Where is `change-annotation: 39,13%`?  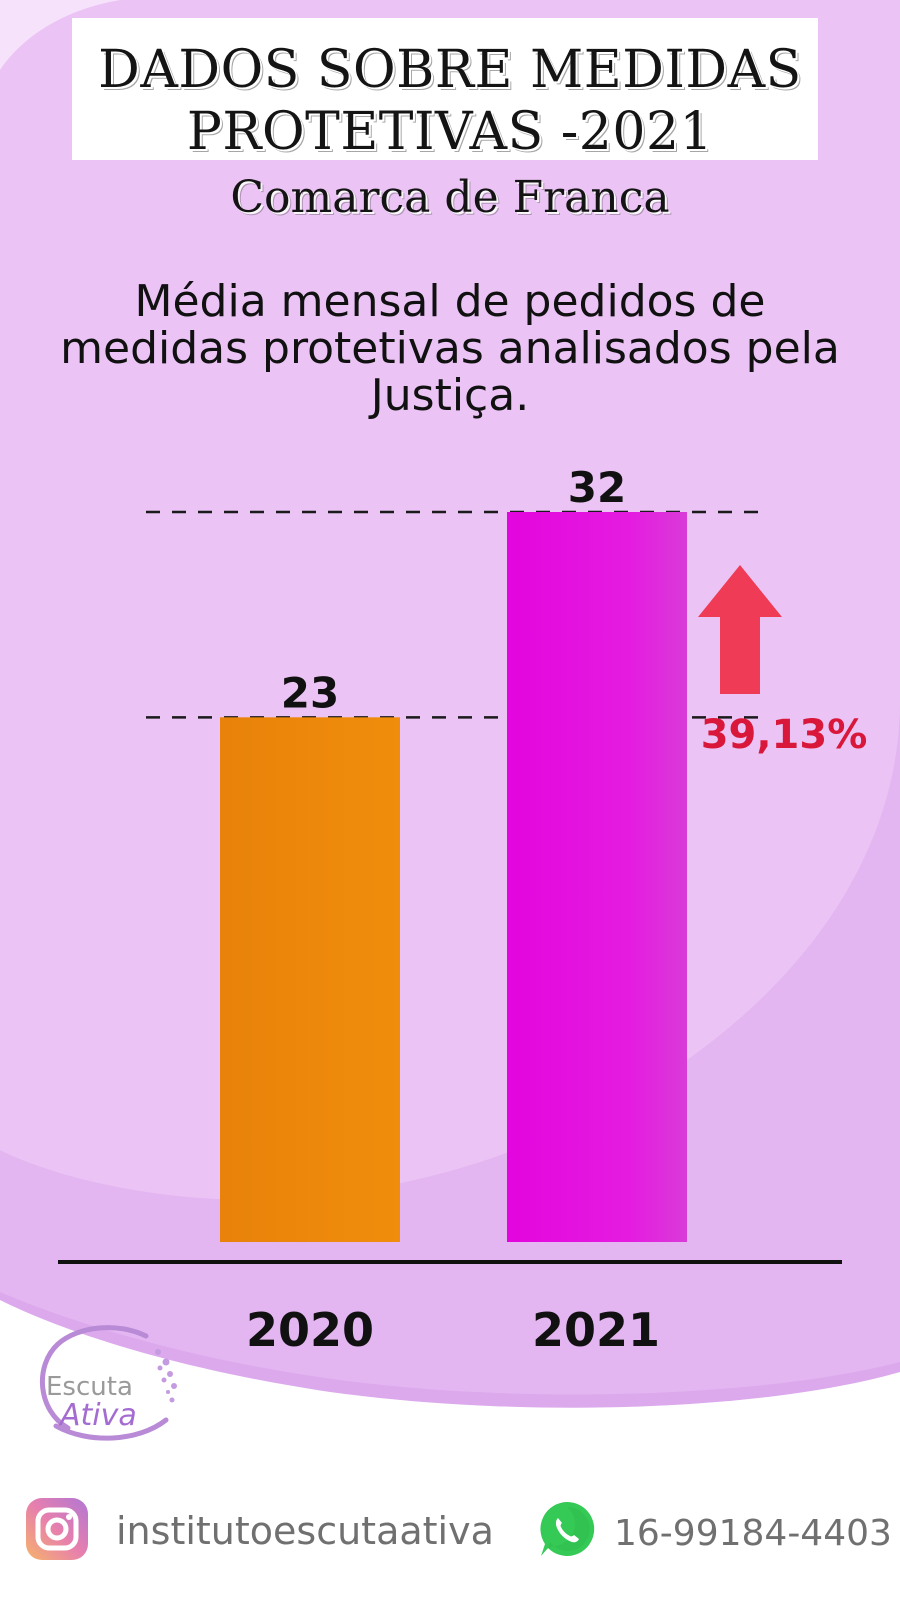 change-annotation: 39,13% is located at coordinates (782, 661).